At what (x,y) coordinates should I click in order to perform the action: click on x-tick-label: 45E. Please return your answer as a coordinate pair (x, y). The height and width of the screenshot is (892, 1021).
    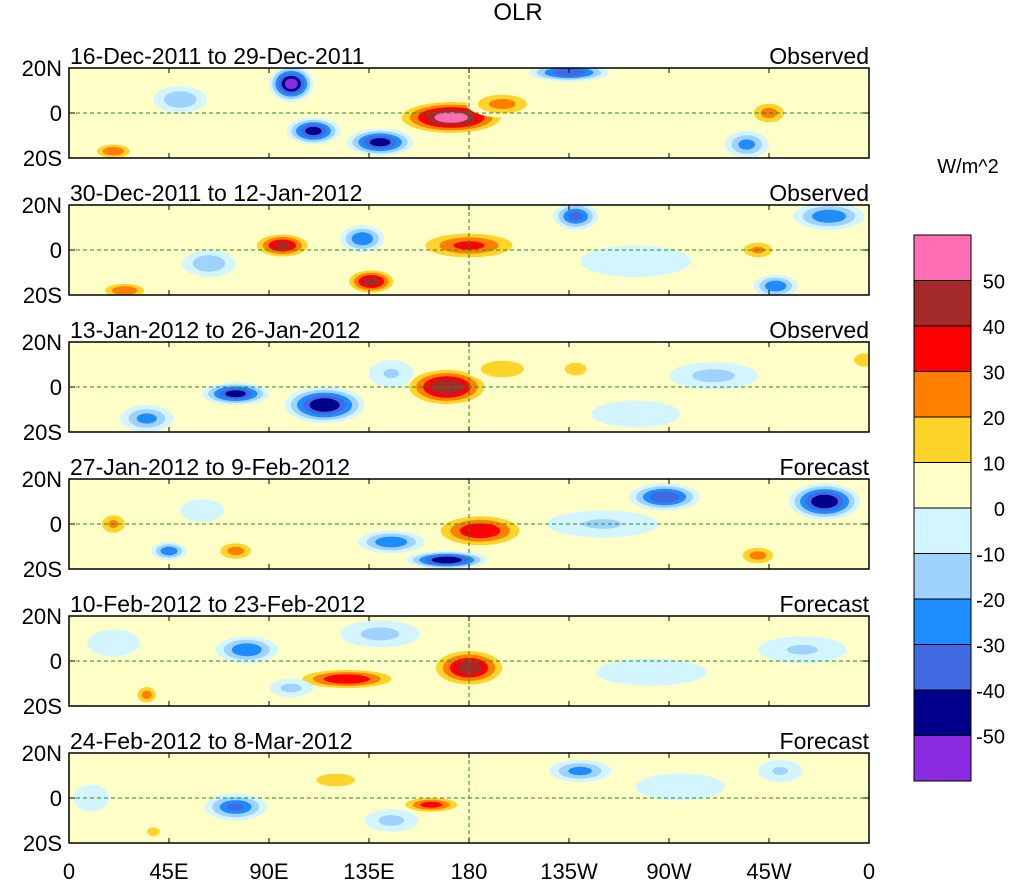
    Looking at the image, I should click on (168, 871).